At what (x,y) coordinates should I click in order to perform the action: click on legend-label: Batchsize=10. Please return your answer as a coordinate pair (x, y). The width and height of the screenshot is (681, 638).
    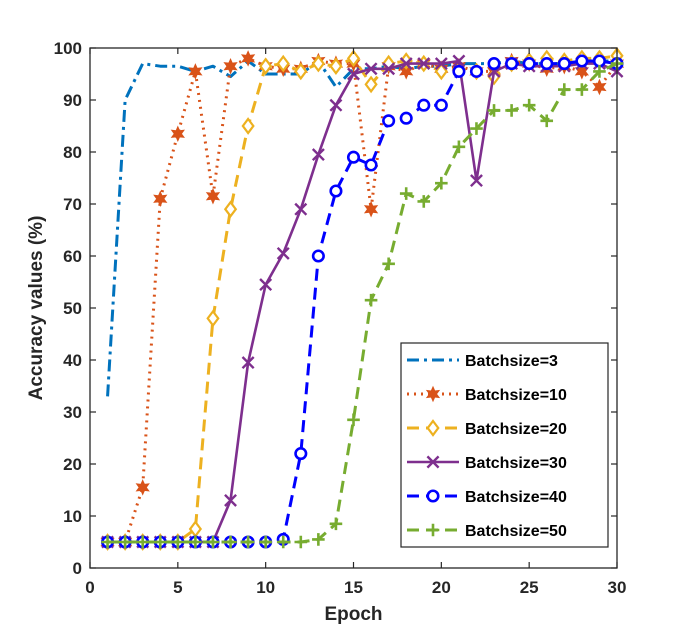
    Looking at the image, I should click on (516, 395).